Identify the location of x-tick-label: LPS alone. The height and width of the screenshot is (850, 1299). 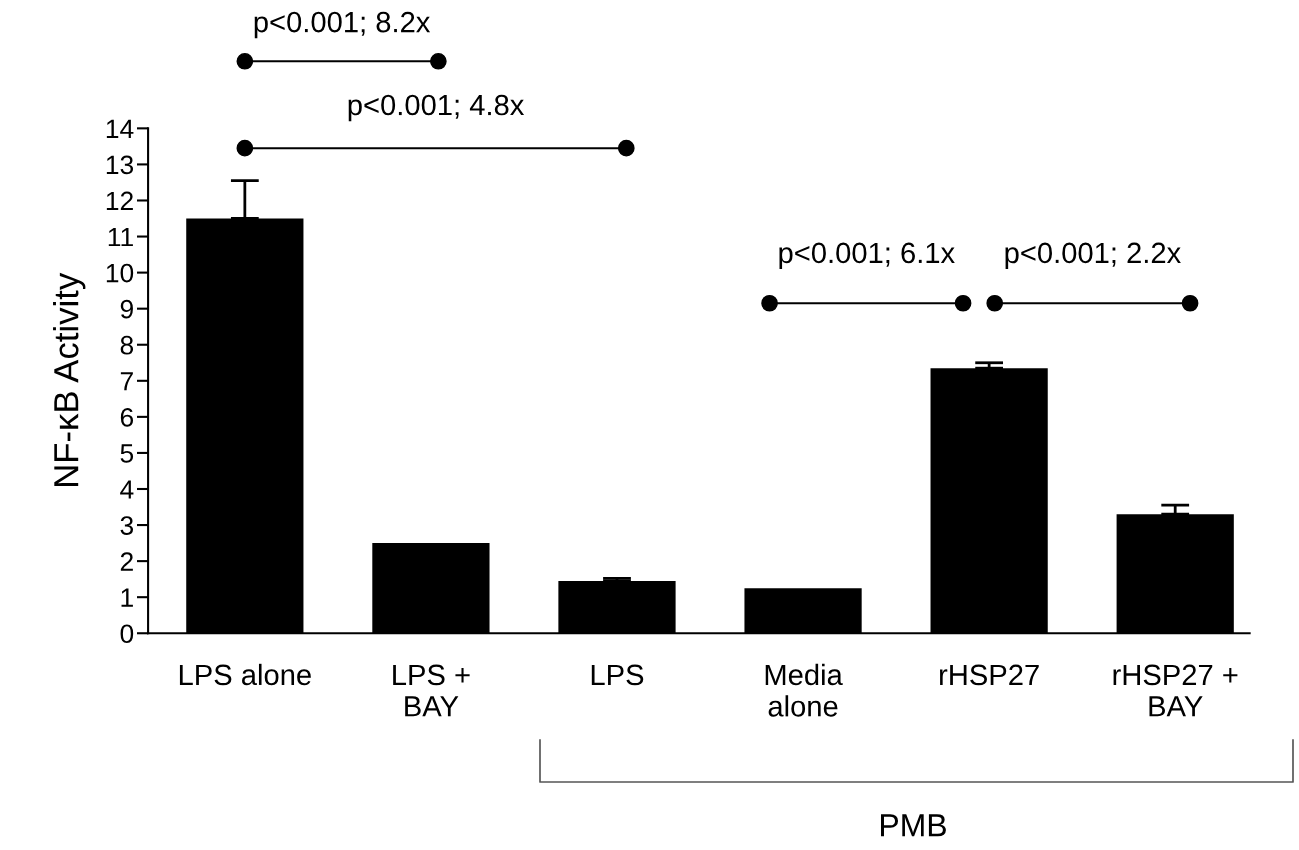
(245, 674).